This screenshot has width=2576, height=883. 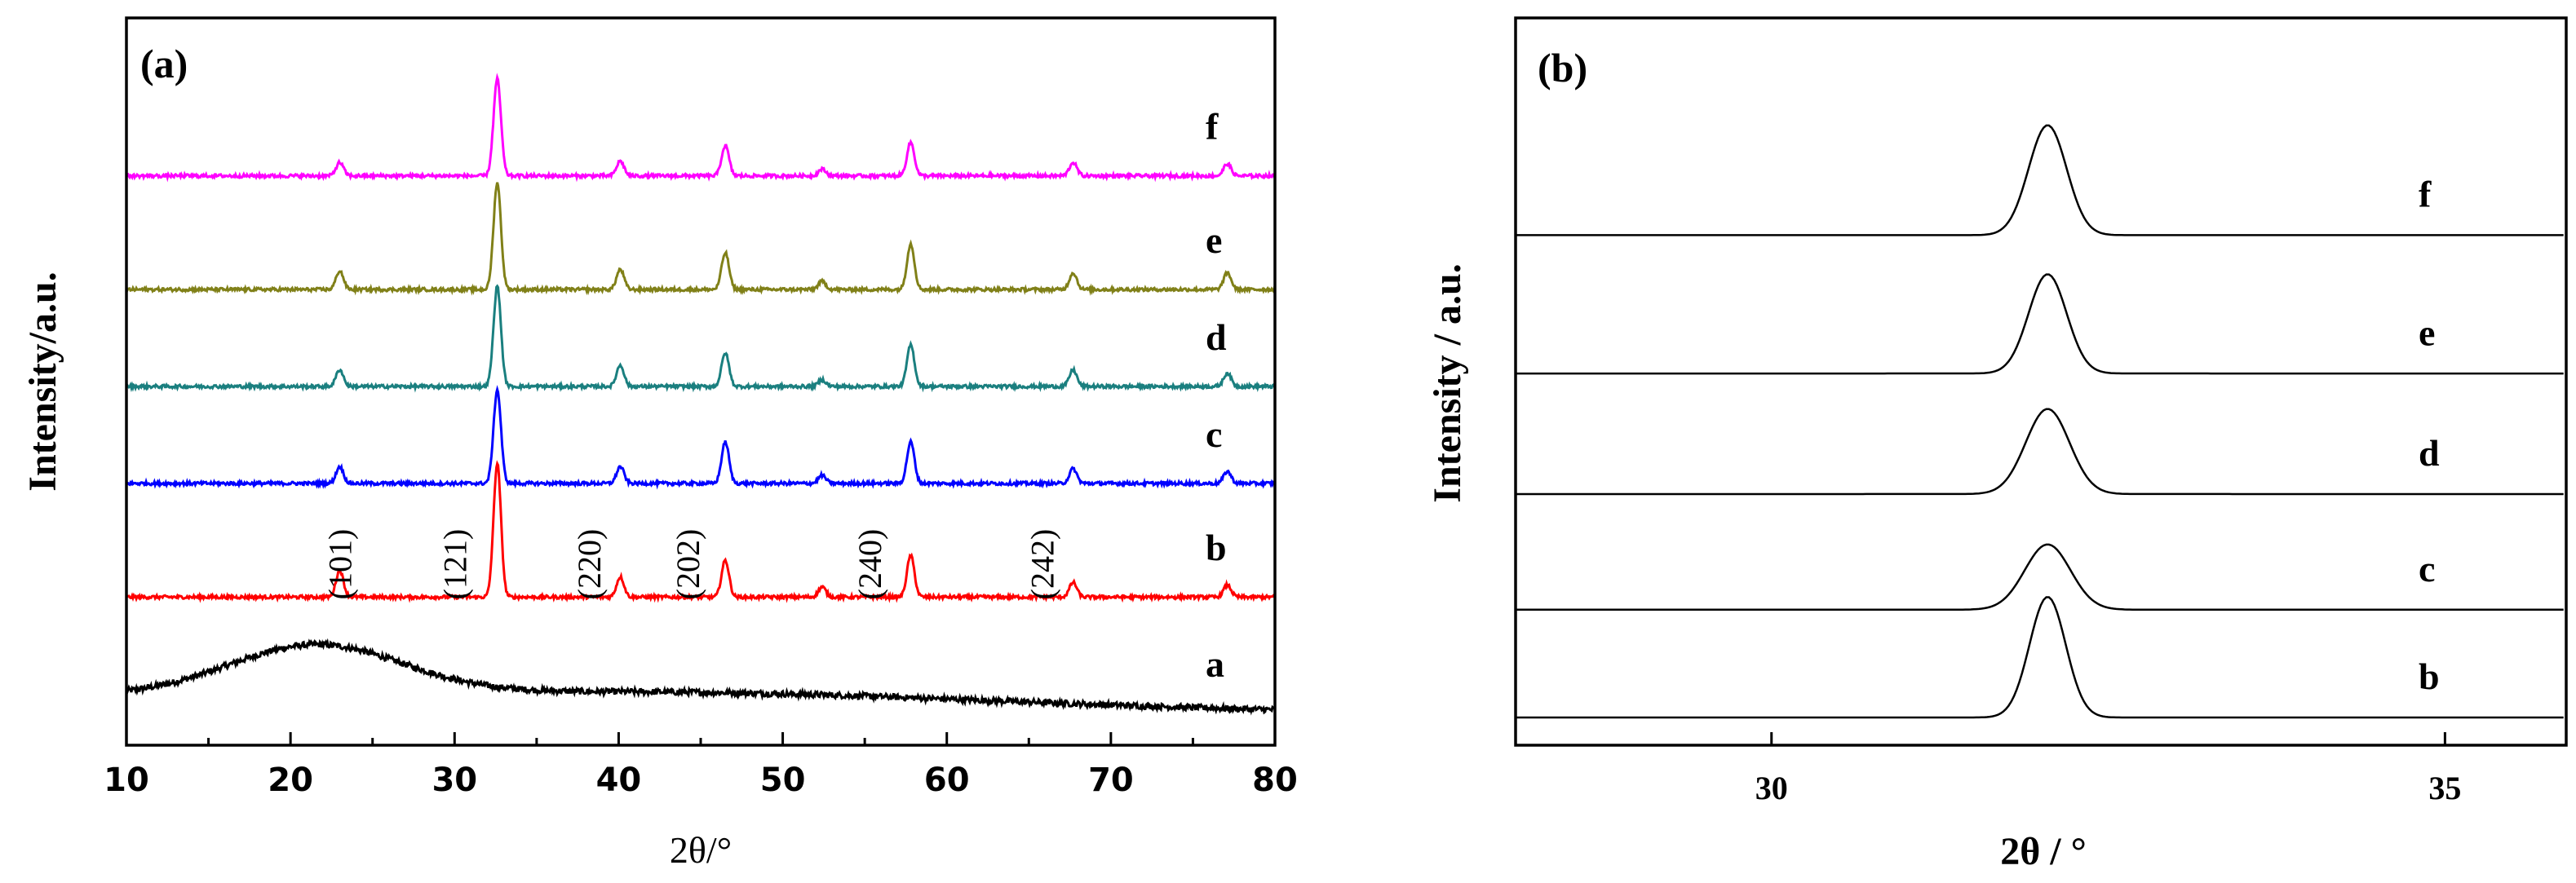 What do you see at coordinates (2427, 332) in the screenshot?
I see `panel-b-label-e: e` at bounding box center [2427, 332].